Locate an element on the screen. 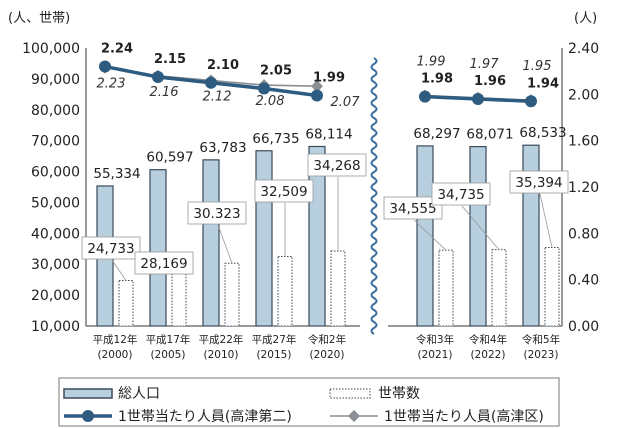 The width and height of the screenshot is (619, 428). x-category-era: 平成17年 is located at coordinates (168, 339).